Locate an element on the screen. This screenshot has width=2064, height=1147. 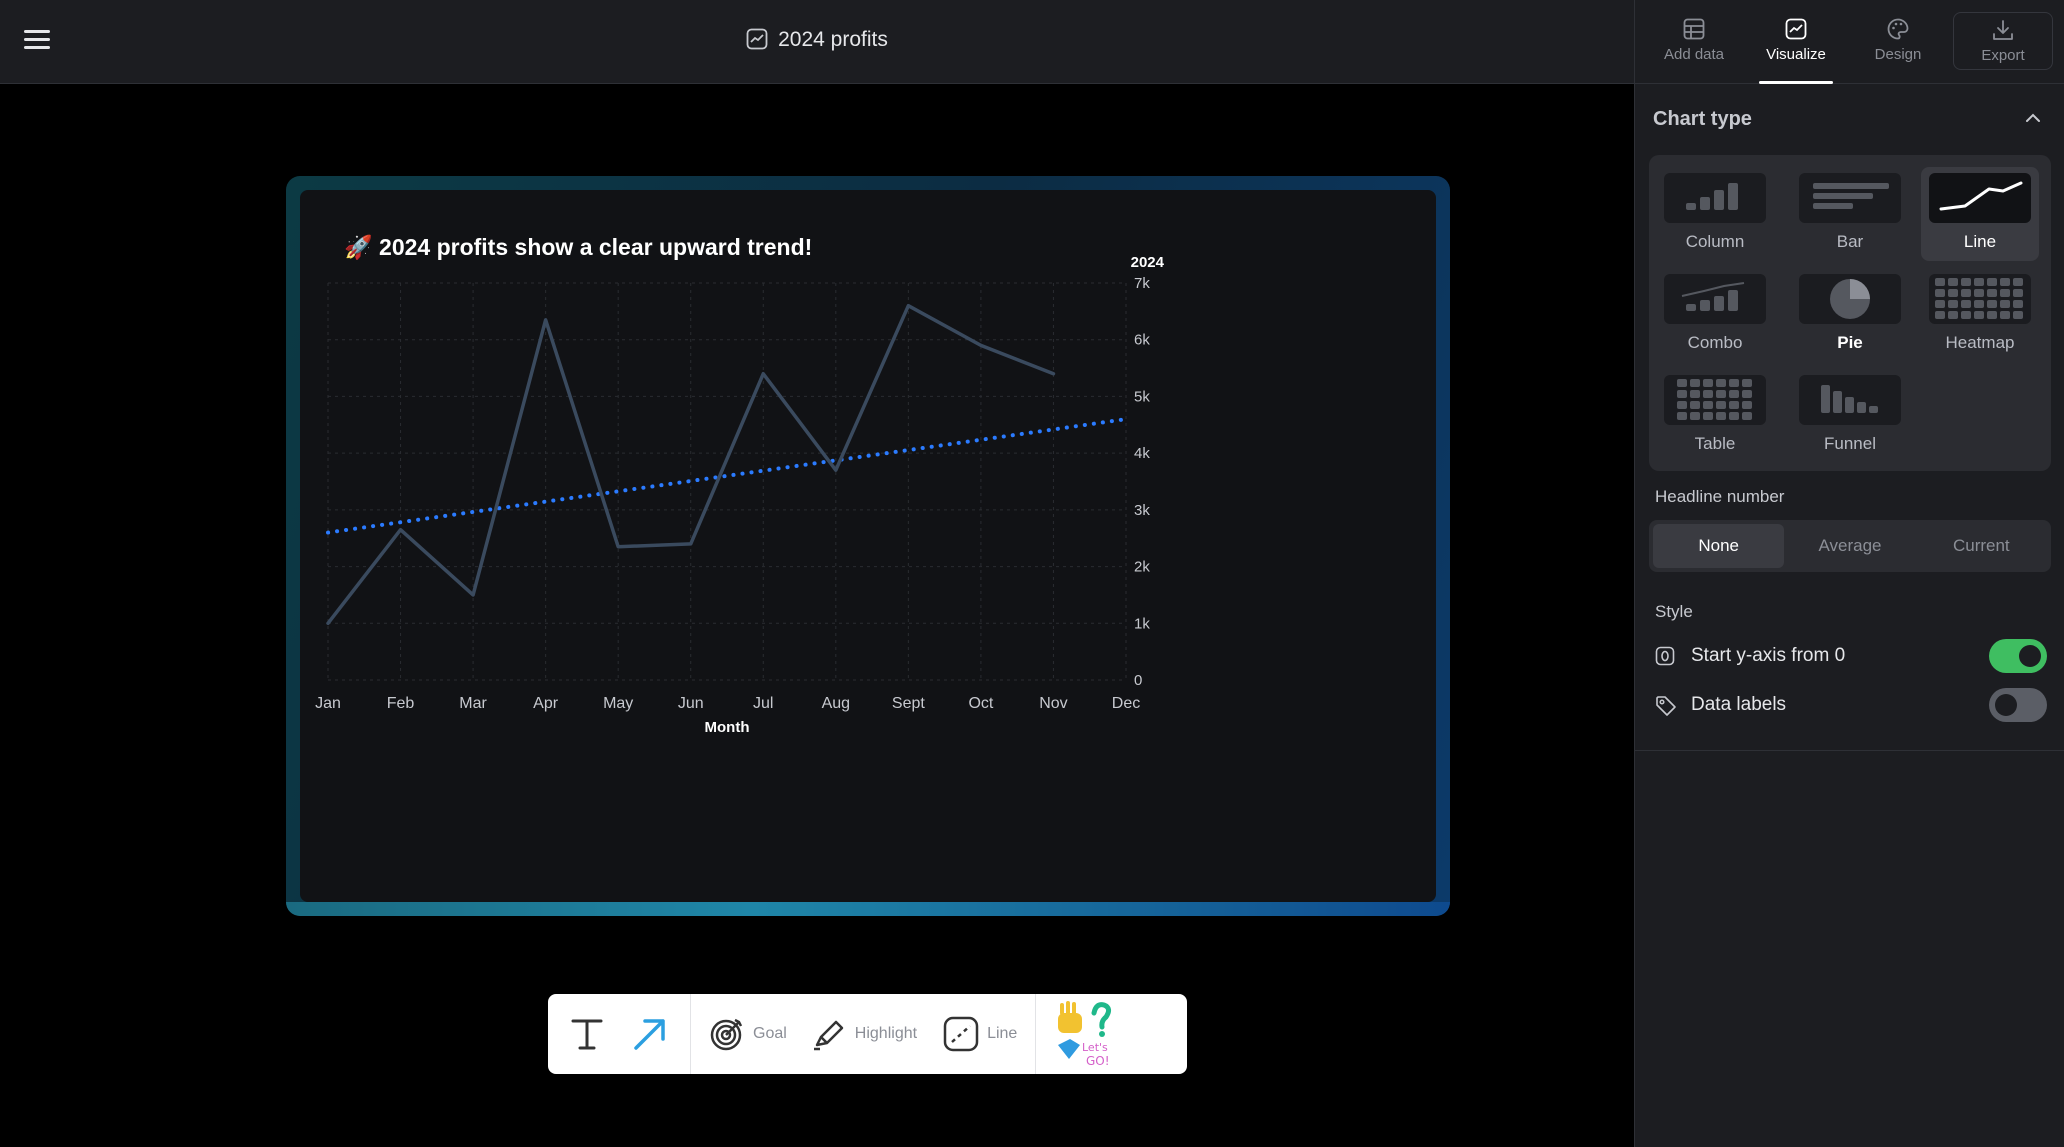
download-icon is located at coordinates (2003, 30).